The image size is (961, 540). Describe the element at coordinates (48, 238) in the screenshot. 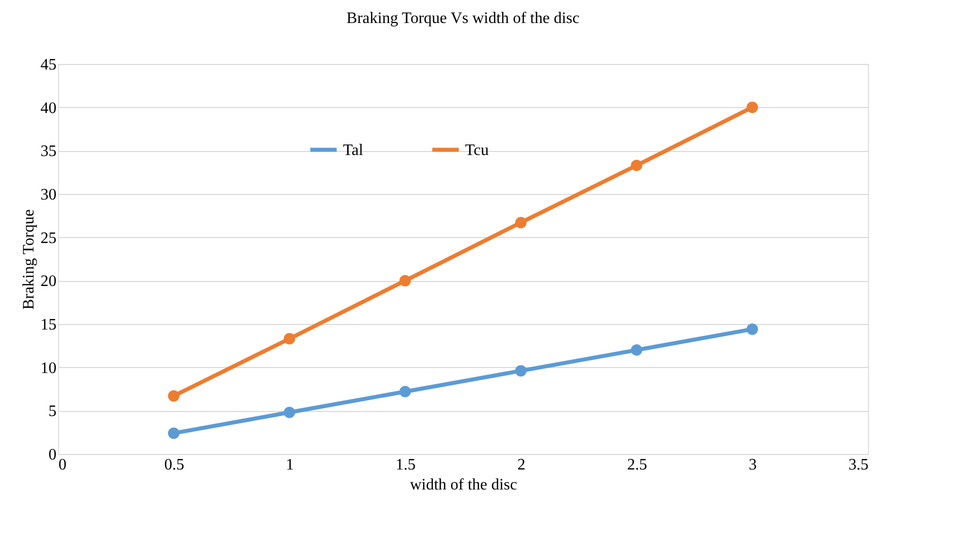

I see `y-tick-label: 25` at that location.